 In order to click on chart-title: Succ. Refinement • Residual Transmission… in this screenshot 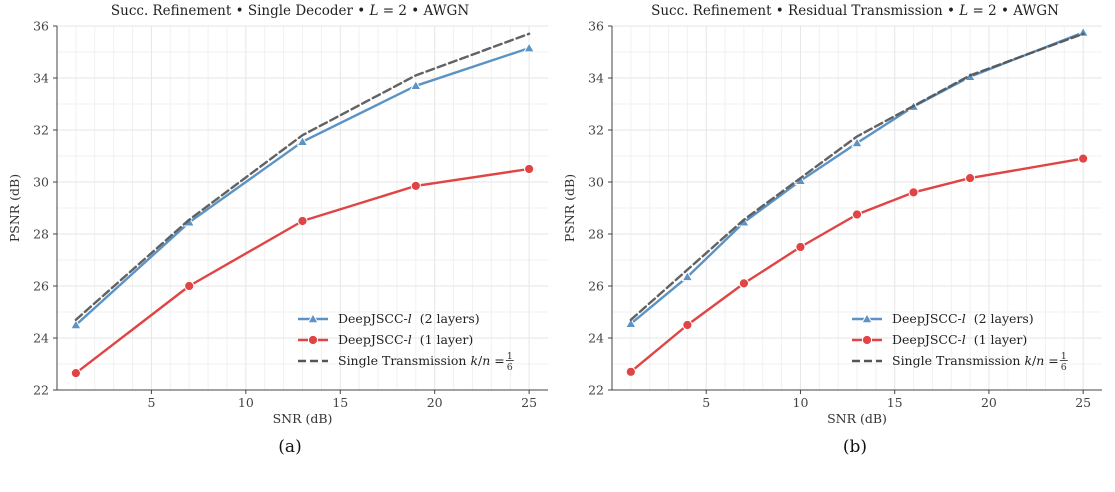, I will do `click(855, 11)`.